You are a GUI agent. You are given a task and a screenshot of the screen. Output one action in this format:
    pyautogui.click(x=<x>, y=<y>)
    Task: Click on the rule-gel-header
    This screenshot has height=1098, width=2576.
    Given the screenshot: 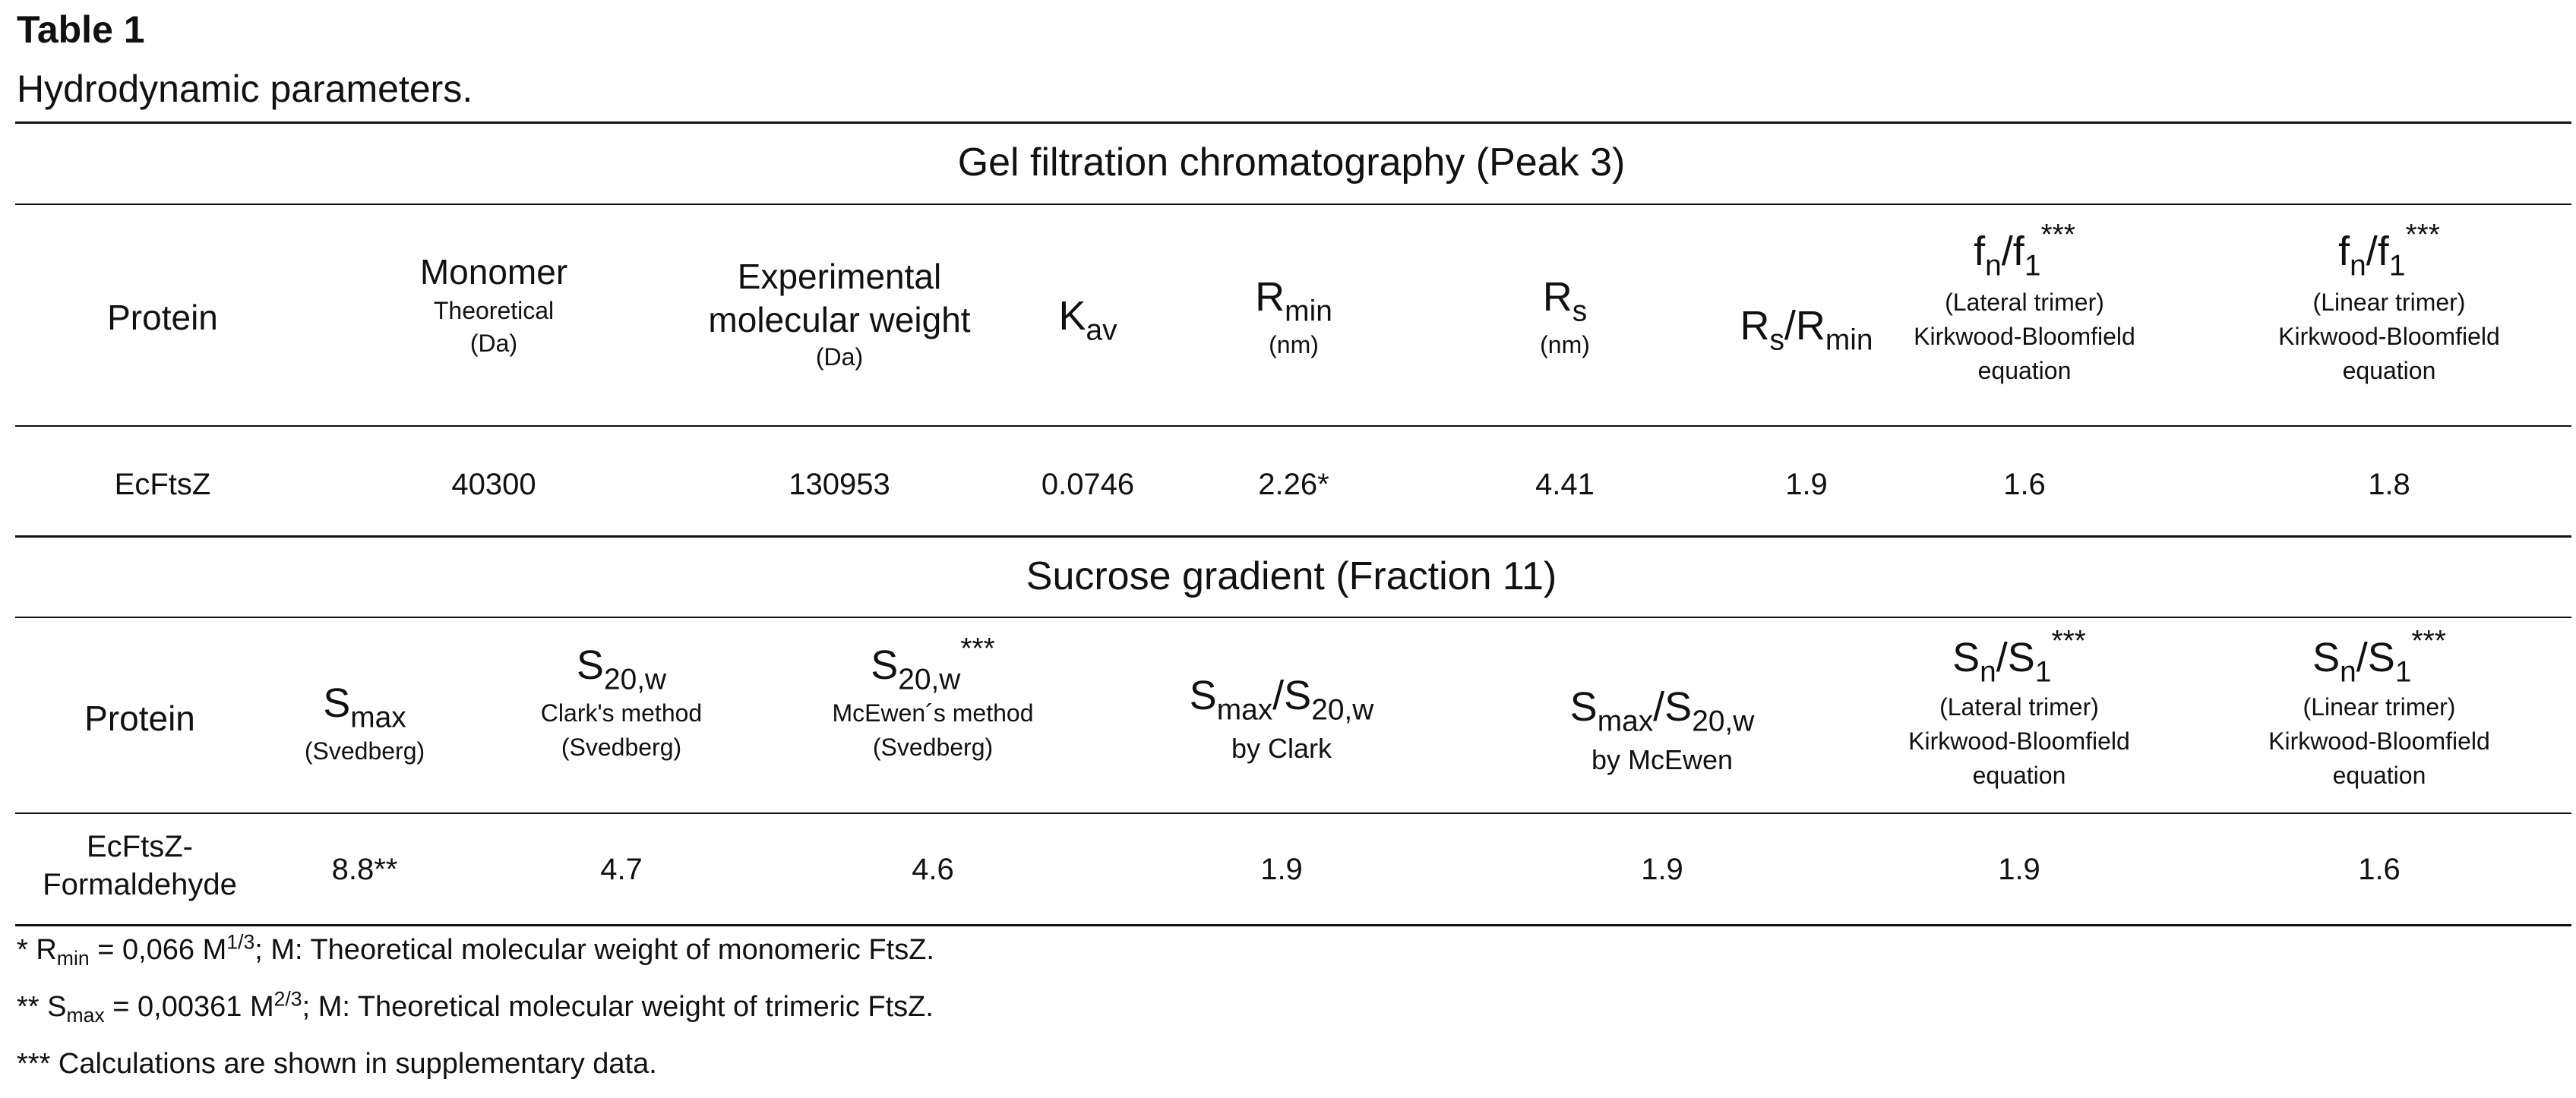 What is the action you would take?
    pyautogui.click(x=1293, y=426)
    